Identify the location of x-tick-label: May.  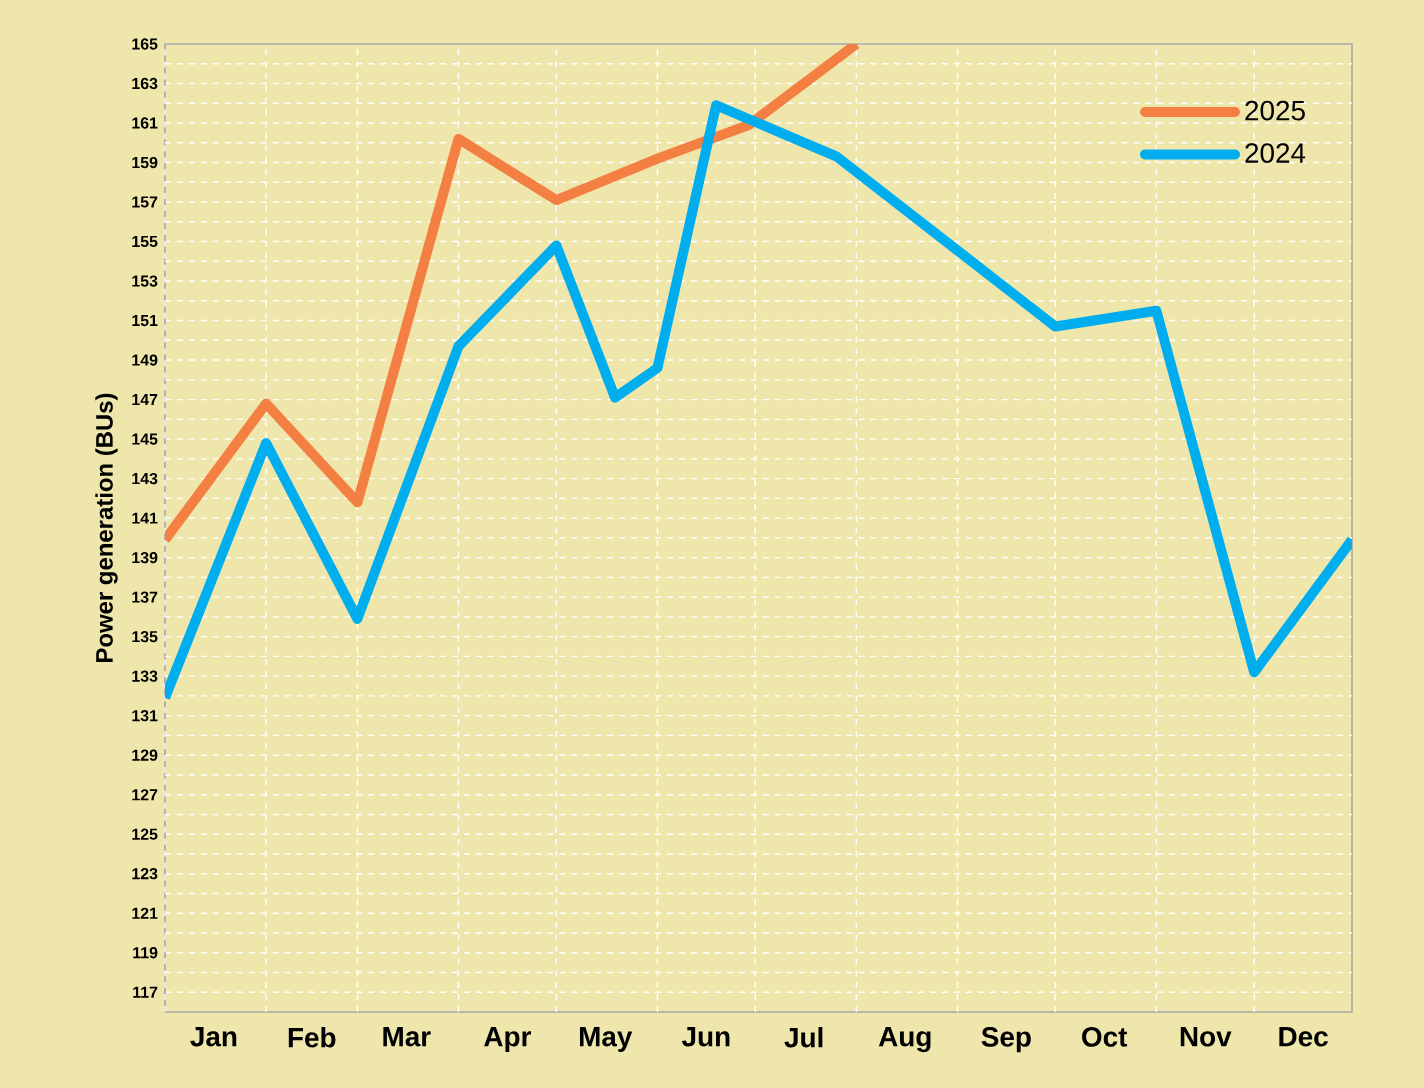
(606, 1040).